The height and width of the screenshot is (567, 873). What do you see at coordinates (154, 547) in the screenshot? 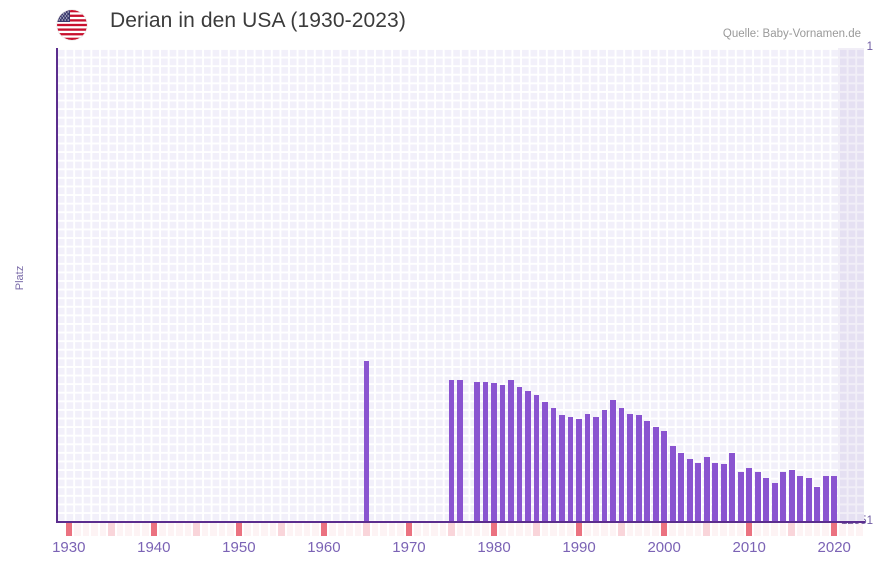
I see `x-tick-label: 1940` at bounding box center [154, 547].